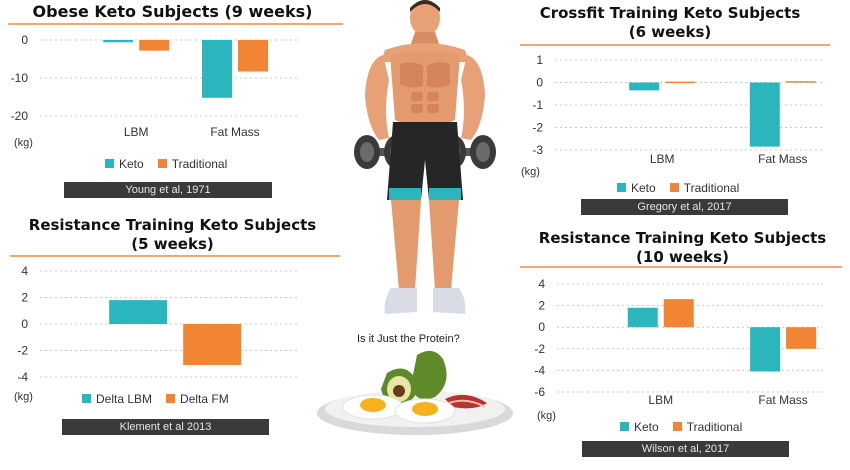 The height and width of the screenshot is (470, 850). What do you see at coordinates (670, 32) in the screenshot?
I see `panel2-title-line2: (6 weeks)` at bounding box center [670, 32].